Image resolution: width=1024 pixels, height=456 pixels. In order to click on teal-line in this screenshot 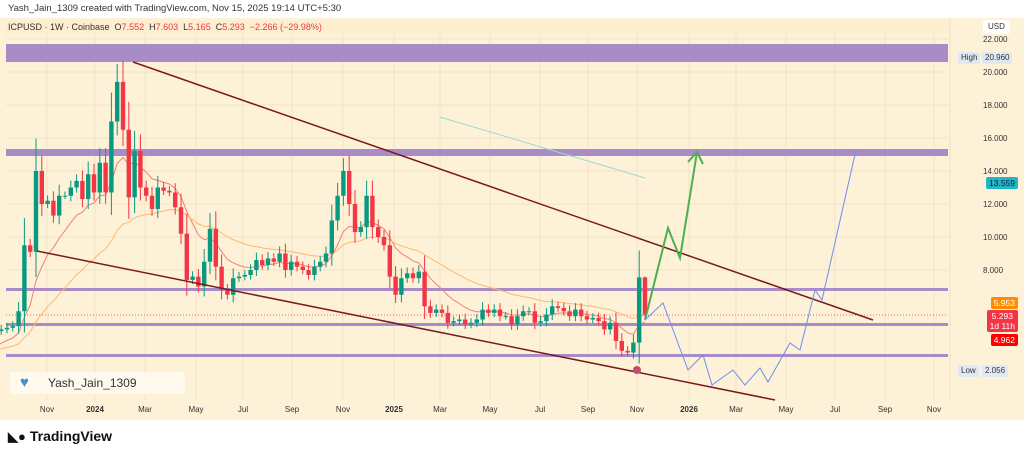, I will do `click(542, 147)`.